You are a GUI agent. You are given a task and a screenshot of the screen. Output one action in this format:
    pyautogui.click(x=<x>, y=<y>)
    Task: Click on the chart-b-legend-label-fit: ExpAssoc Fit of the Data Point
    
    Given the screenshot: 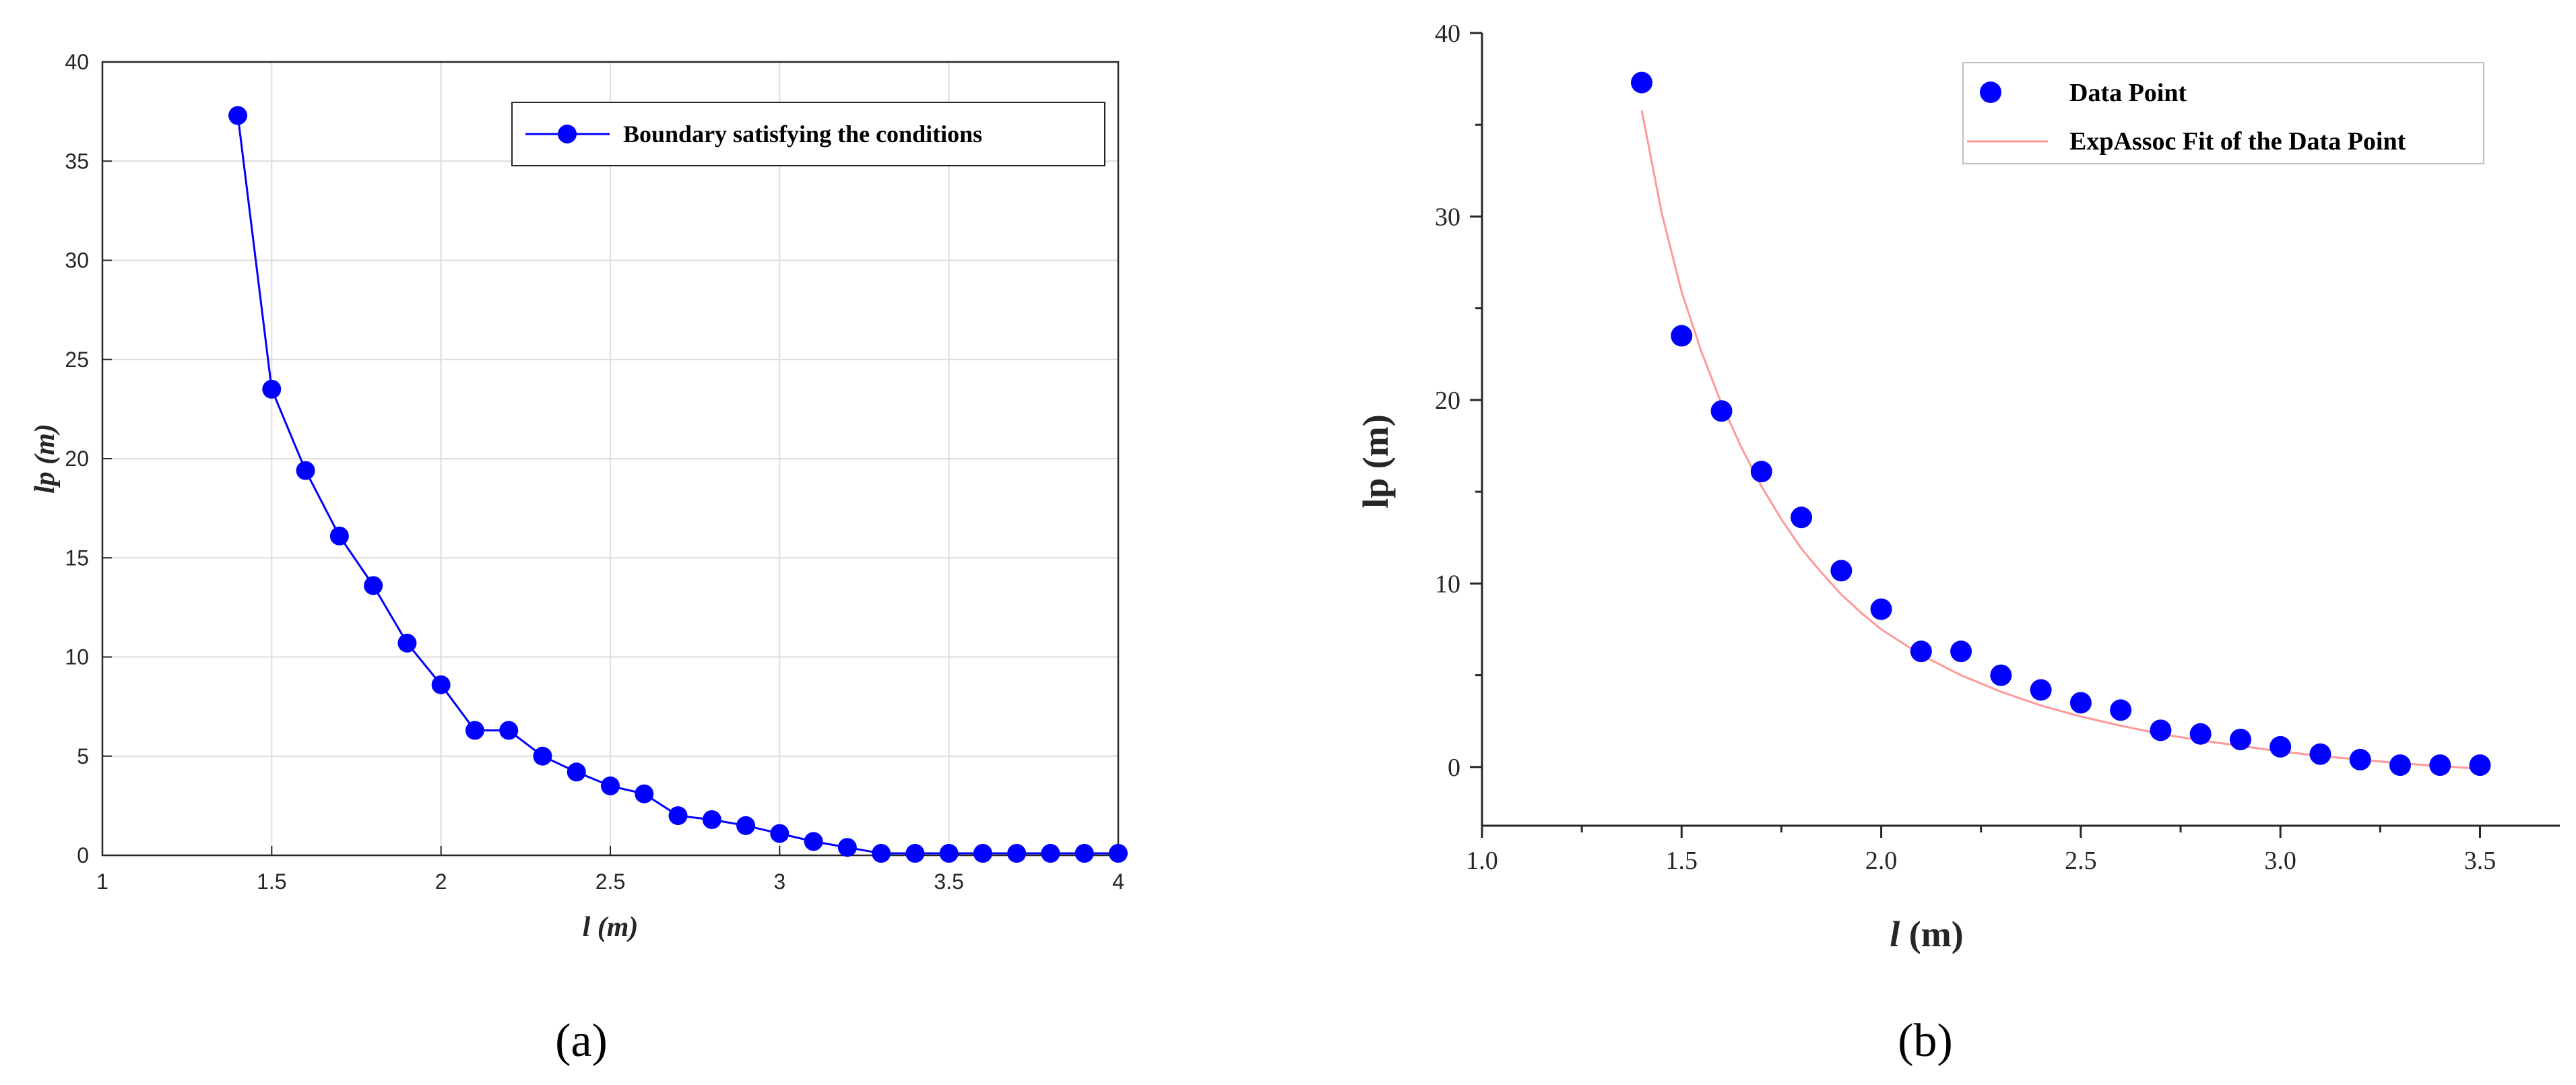 What is the action you would take?
    pyautogui.click(x=2238, y=141)
    